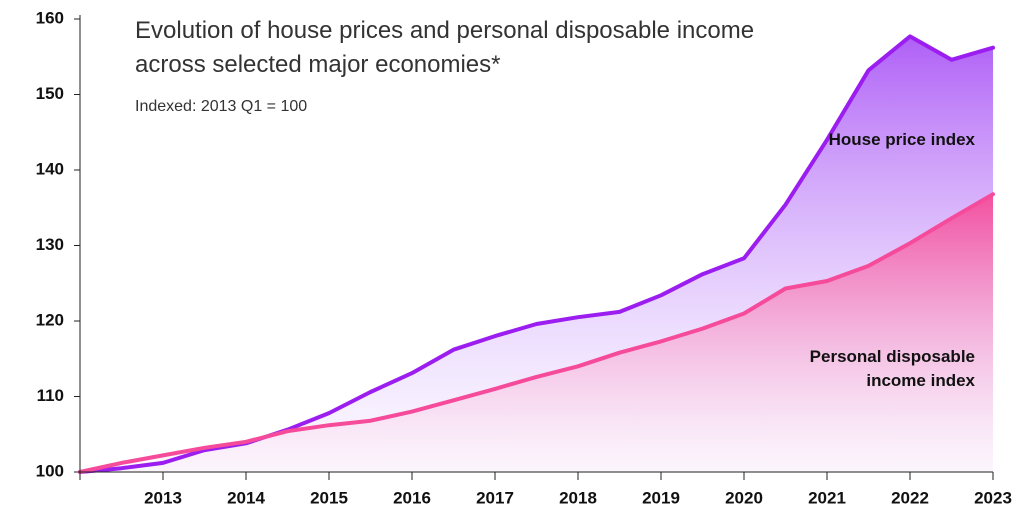  What do you see at coordinates (827, 497) in the screenshot?
I see `x-tick-label: 2021` at bounding box center [827, 497].